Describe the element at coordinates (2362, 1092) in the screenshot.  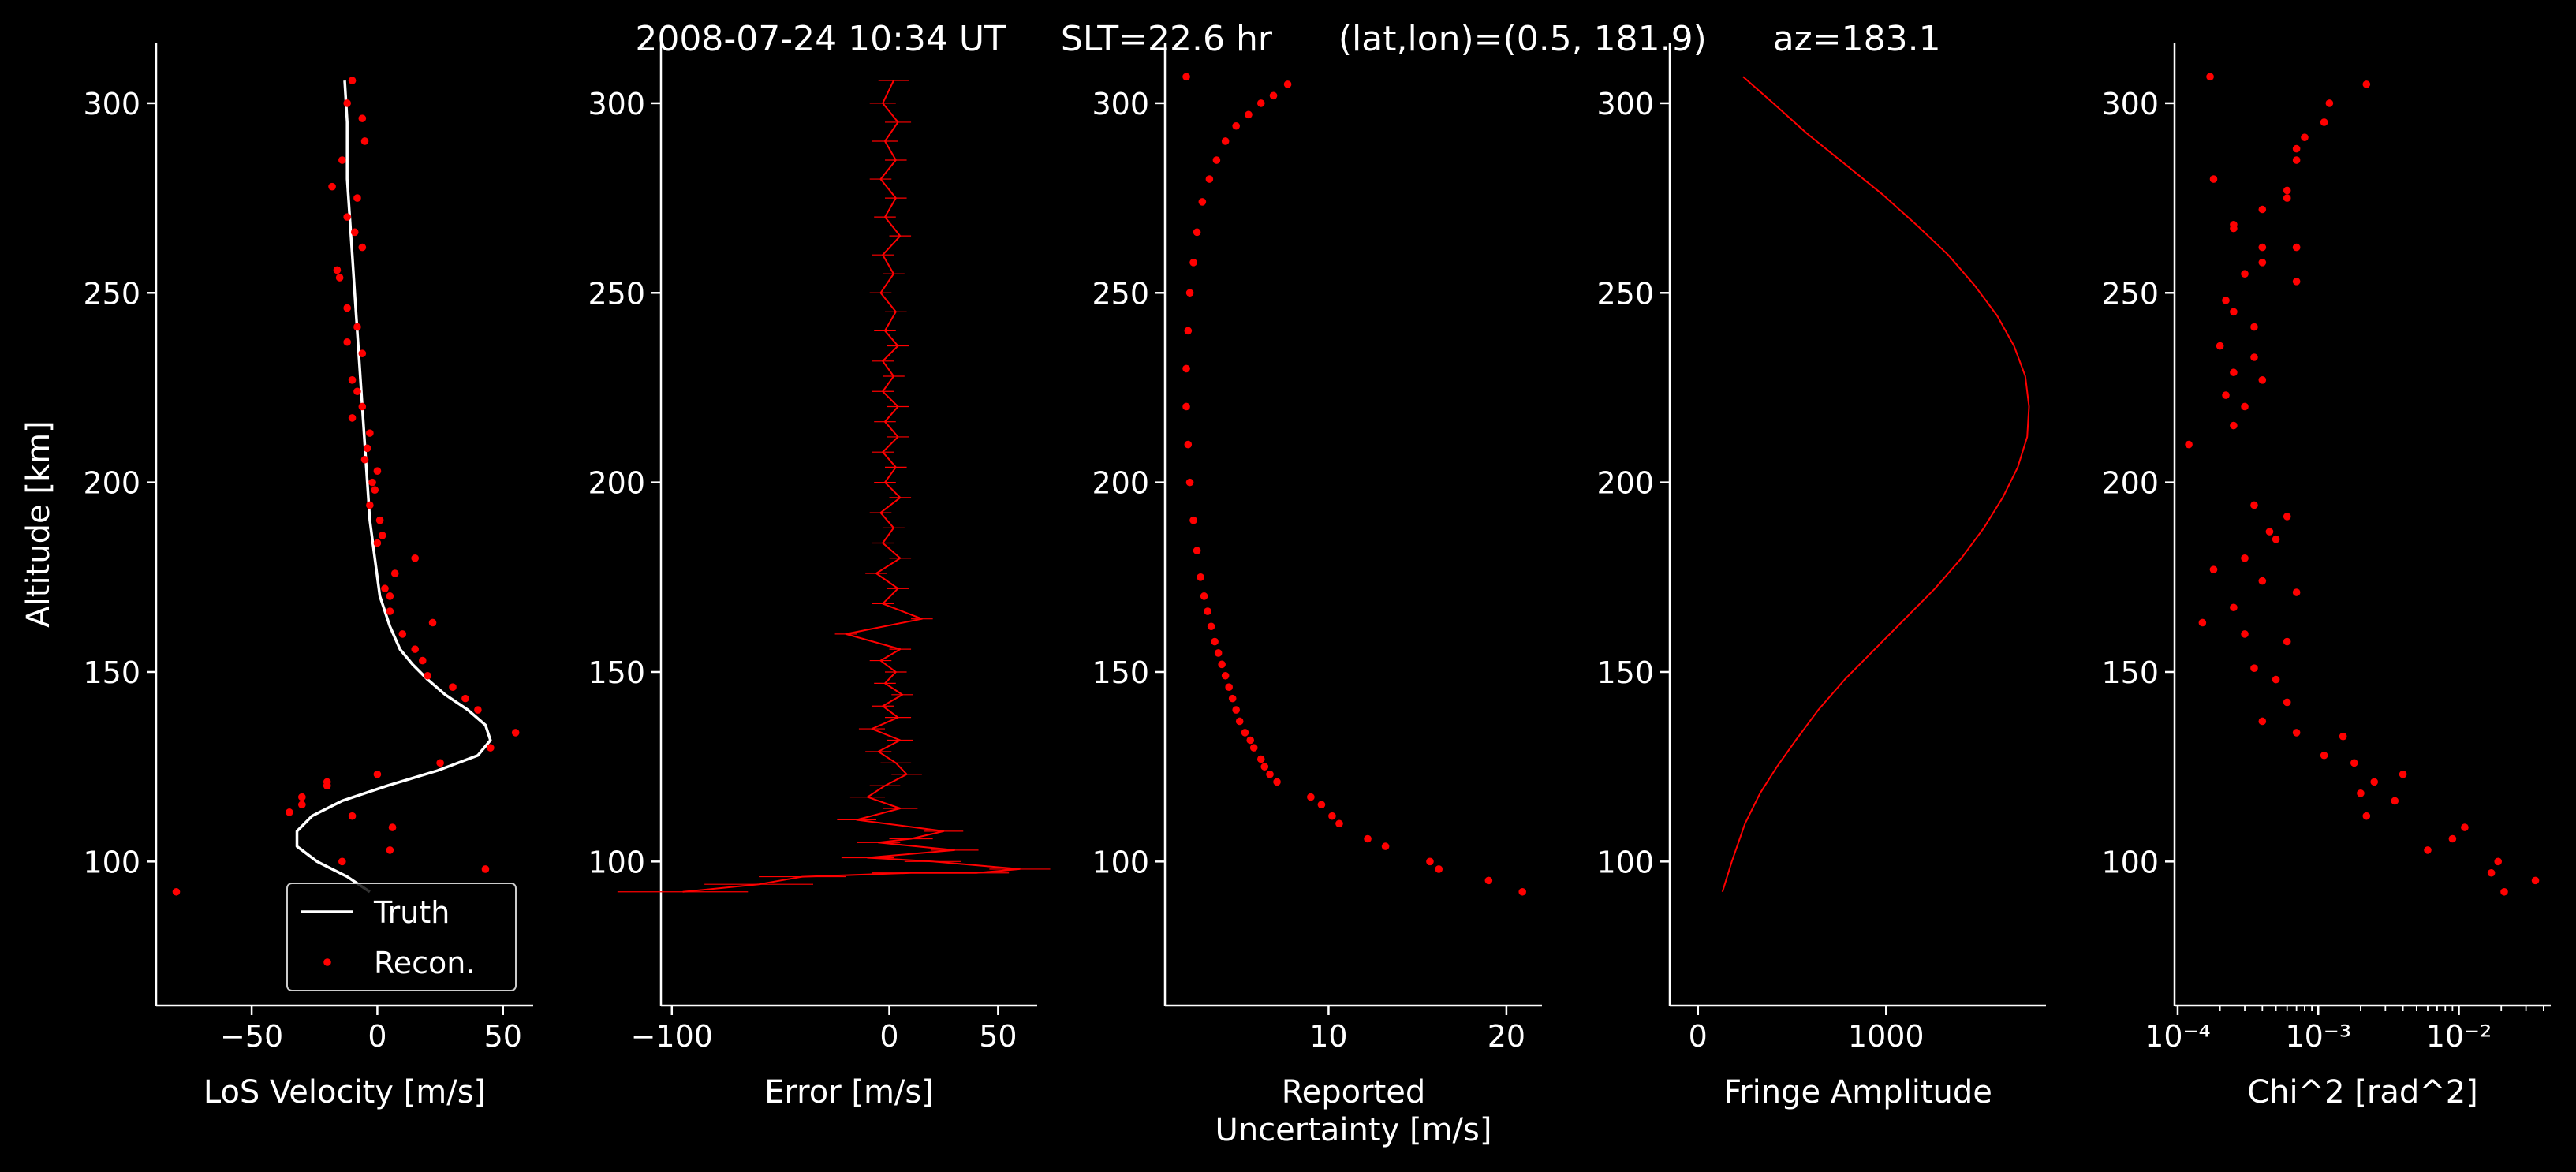
I see `x-axis-label: Chi^2 [rad^2]` at that location.